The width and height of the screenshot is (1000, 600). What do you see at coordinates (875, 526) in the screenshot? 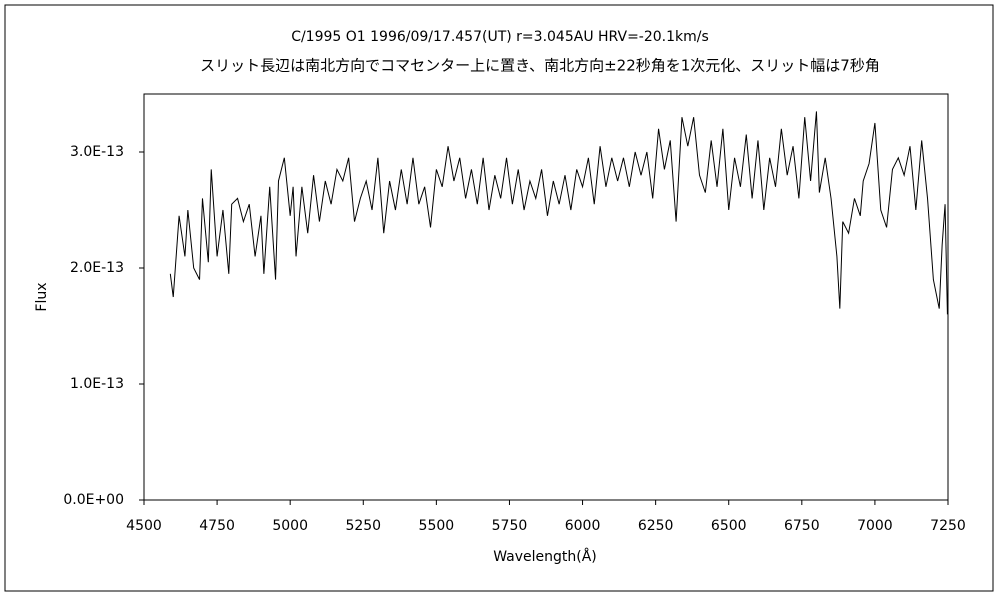
I see `x-tick-label: 7000` at bounding box center [875, 526].